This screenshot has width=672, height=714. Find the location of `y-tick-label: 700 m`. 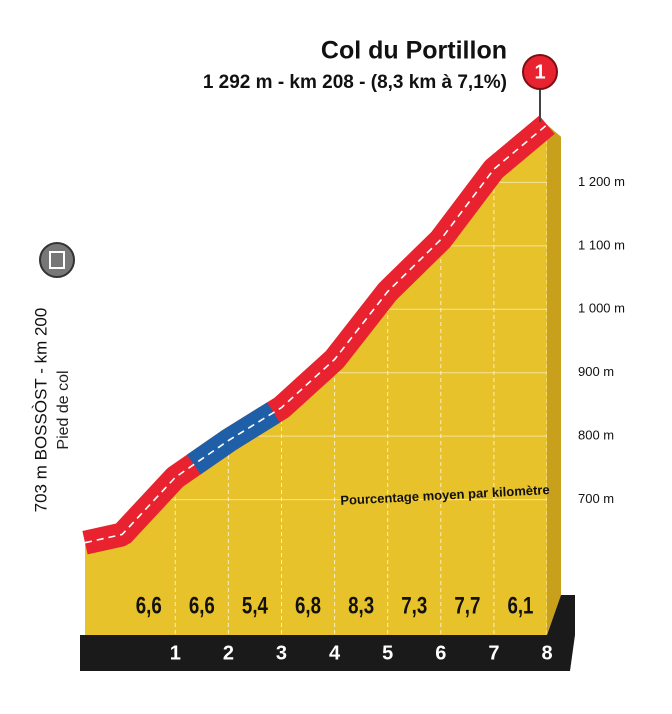

y-tick-label: 700 m is located at coordinates (596, 498).